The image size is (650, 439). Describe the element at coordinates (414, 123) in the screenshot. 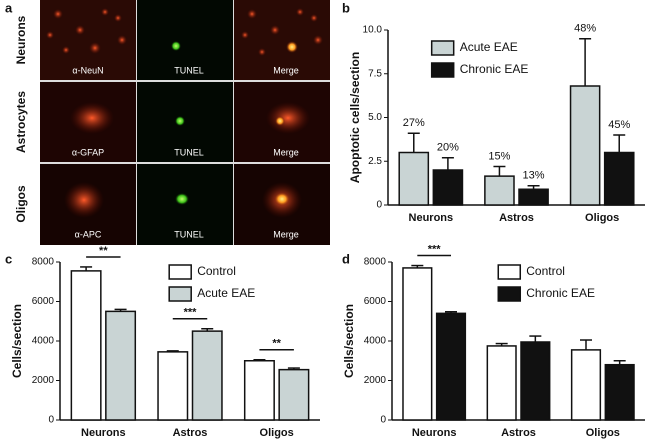

I see `percent-label: 27%` at that location.